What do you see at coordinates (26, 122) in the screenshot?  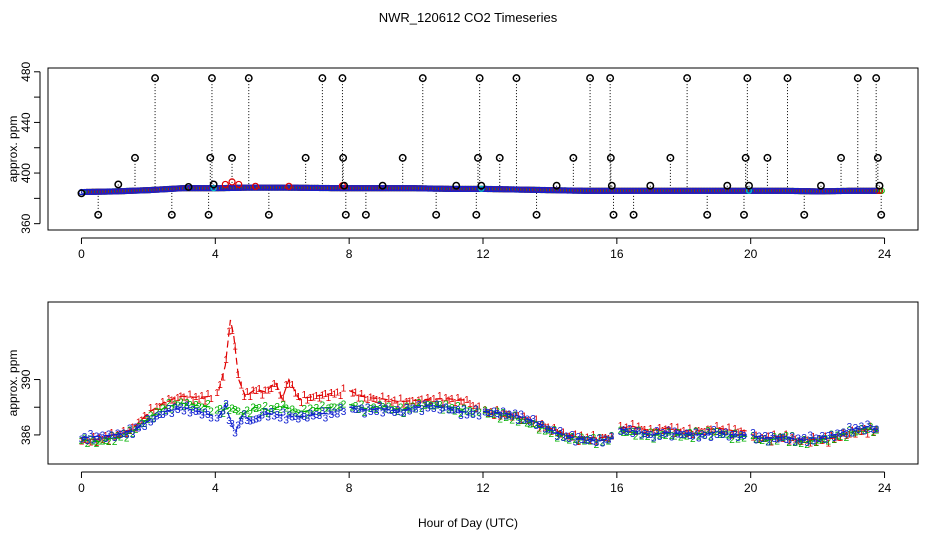 I see `y-tick-label: 440` at bounding box center [26, 122].